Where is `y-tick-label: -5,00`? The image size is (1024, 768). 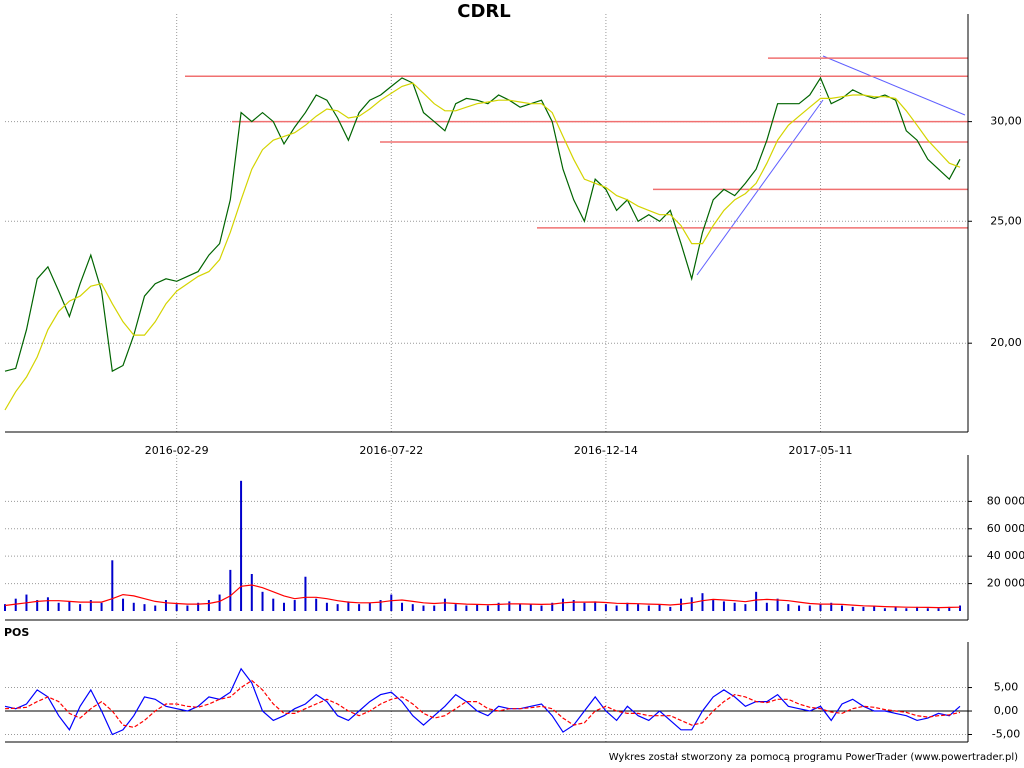 y-tick-label: -5,00 is located at coordinates (1006, 733).